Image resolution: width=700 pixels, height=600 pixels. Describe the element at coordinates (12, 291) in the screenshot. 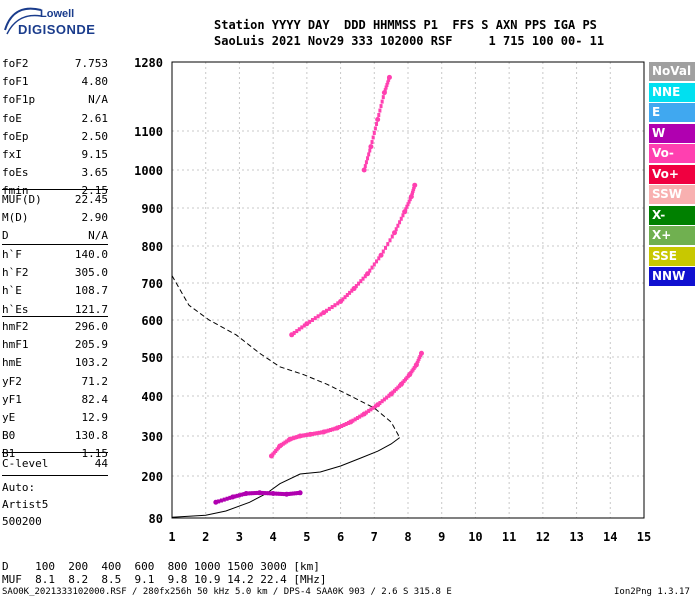

I see `param-label: h`E` at that location.